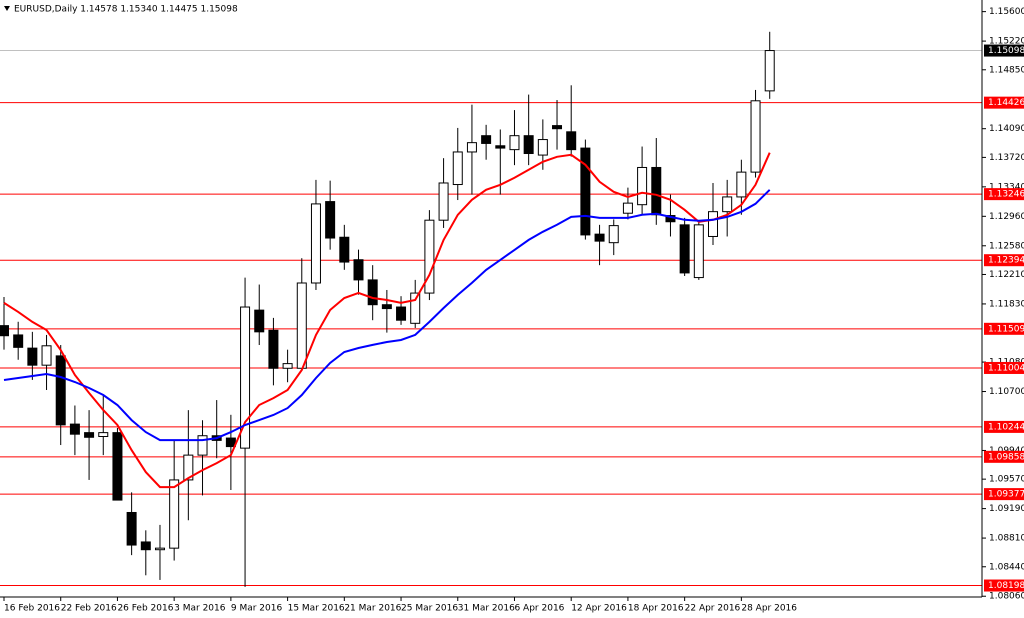  Describe the element at coordinates (1006, 509) in the screenshot. I see `y-tick-label: 1.09190` at that location.